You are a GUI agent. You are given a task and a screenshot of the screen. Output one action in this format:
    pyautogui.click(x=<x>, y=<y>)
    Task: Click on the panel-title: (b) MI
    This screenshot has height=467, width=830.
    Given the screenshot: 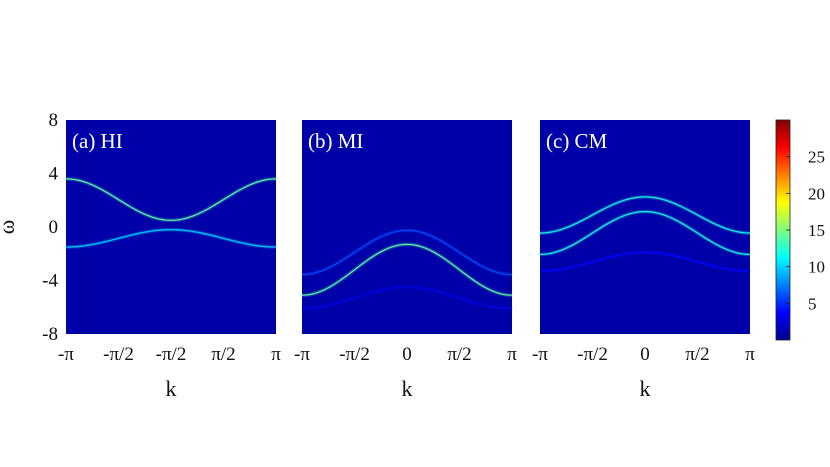 What is the action you would take?
    pyautogui.click(x=335, y=141)
    